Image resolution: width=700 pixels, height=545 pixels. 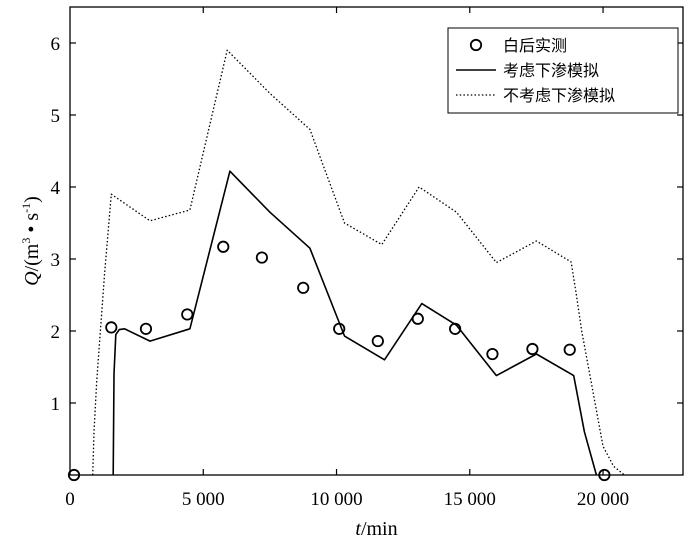 I want to click on y-axis-label: Q/(m3 • s-1), so click(x=31, y=241).